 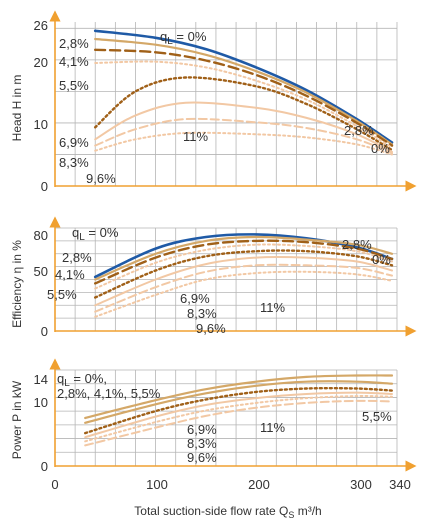 I want to click on head-label-9-6: 9,6%, so click(x=101, y=178).